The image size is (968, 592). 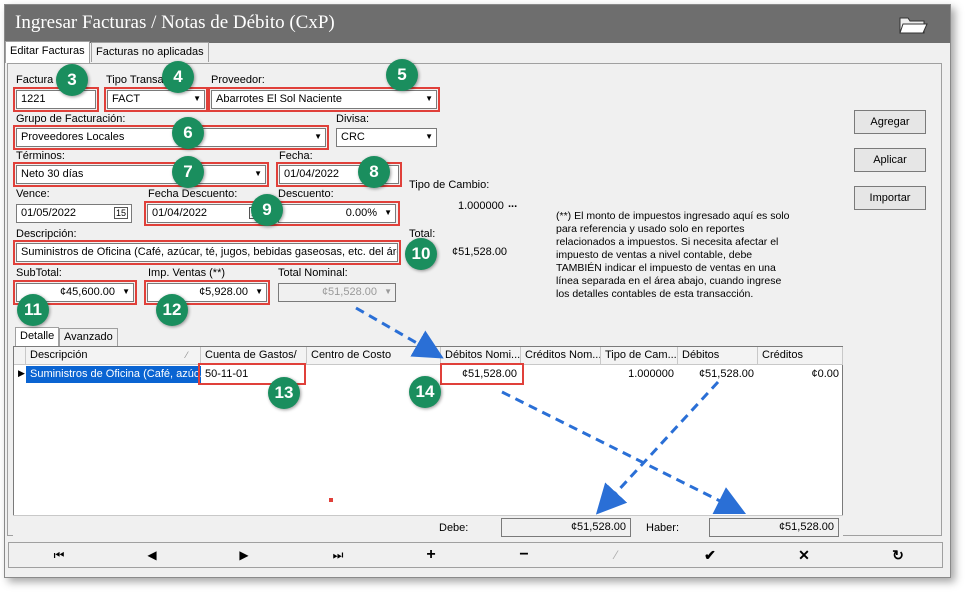 I want to click on descuento-label: Descuento:, so click(x=306, y=194).